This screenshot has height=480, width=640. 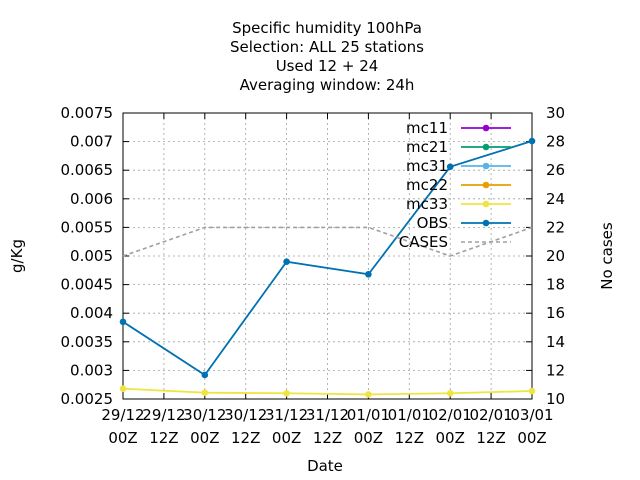 I want to click on series-line-mc33, so click(x=327, y=391).